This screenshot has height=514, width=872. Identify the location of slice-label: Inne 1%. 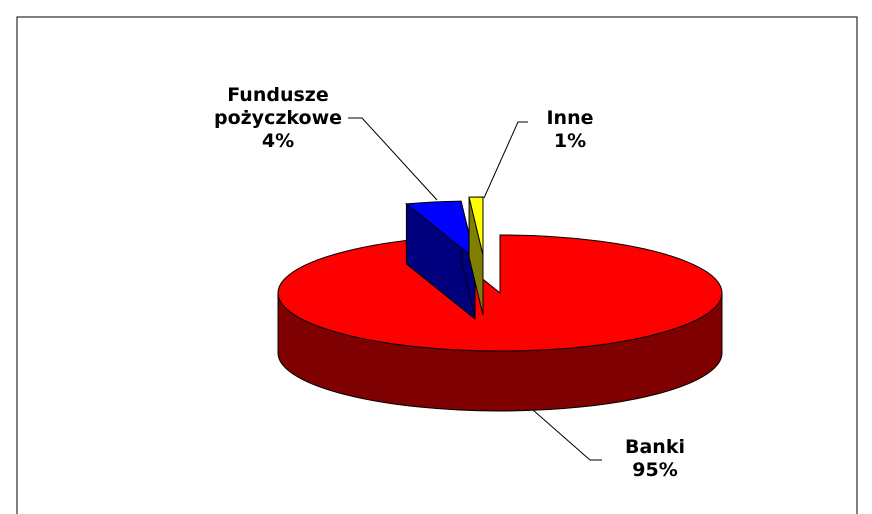
(570, 130).